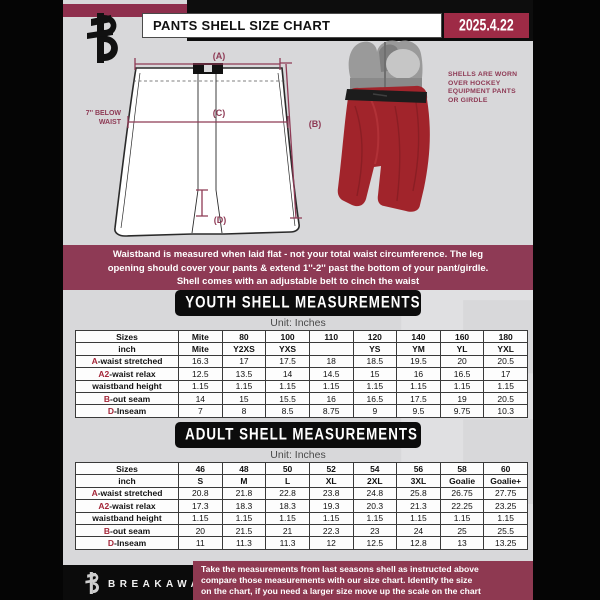 The height and width of the screenshot is (600, 600). I want to click on measurement-cell: 25.5, so click(505, 530).